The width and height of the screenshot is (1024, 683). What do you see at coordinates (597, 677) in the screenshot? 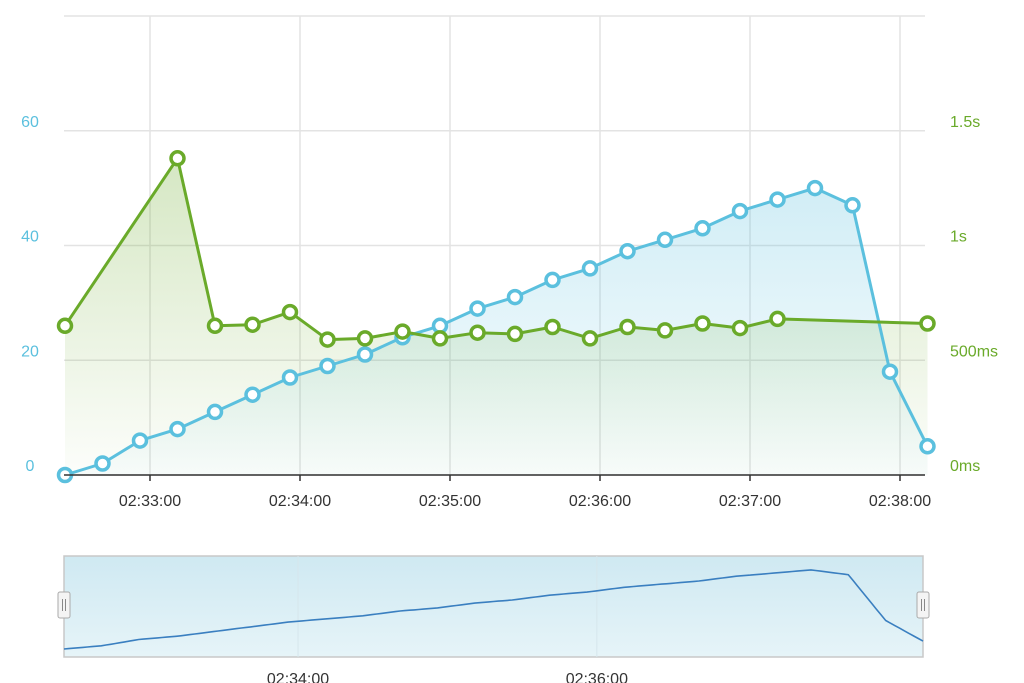
I see `navigator-tick-label: 02:36:00` at bounding box center [597, 677].